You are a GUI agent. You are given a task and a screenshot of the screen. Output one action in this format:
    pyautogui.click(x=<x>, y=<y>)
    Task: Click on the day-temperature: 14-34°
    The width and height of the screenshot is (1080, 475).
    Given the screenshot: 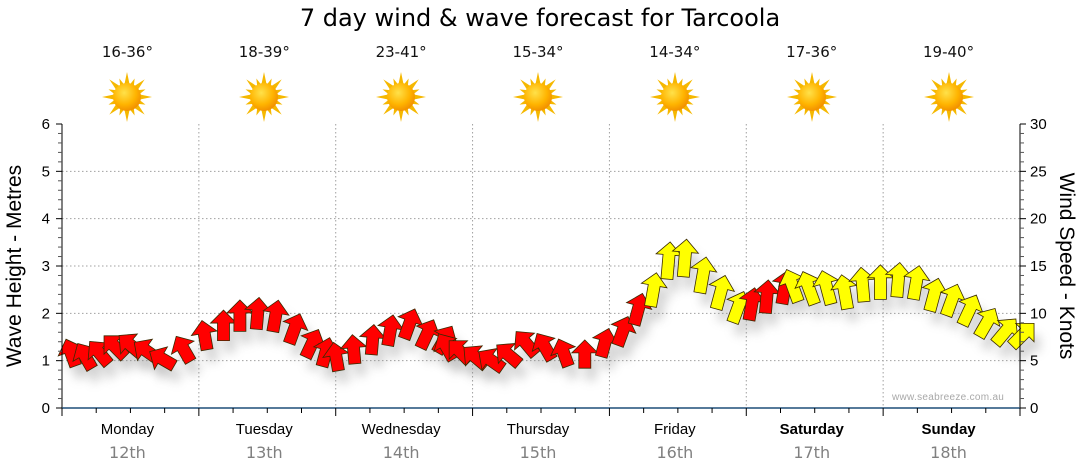 What is the action you would take?
    pyautogui.click(x=675, y=52)
    